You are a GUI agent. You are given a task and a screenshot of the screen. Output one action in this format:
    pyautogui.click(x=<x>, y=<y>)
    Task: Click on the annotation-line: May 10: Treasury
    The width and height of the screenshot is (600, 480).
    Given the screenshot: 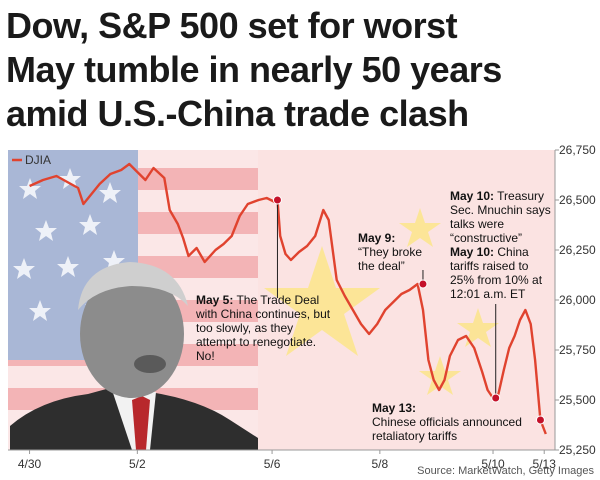 What is the action you would take?
    pyautogui.click(x=497, y=196)
    